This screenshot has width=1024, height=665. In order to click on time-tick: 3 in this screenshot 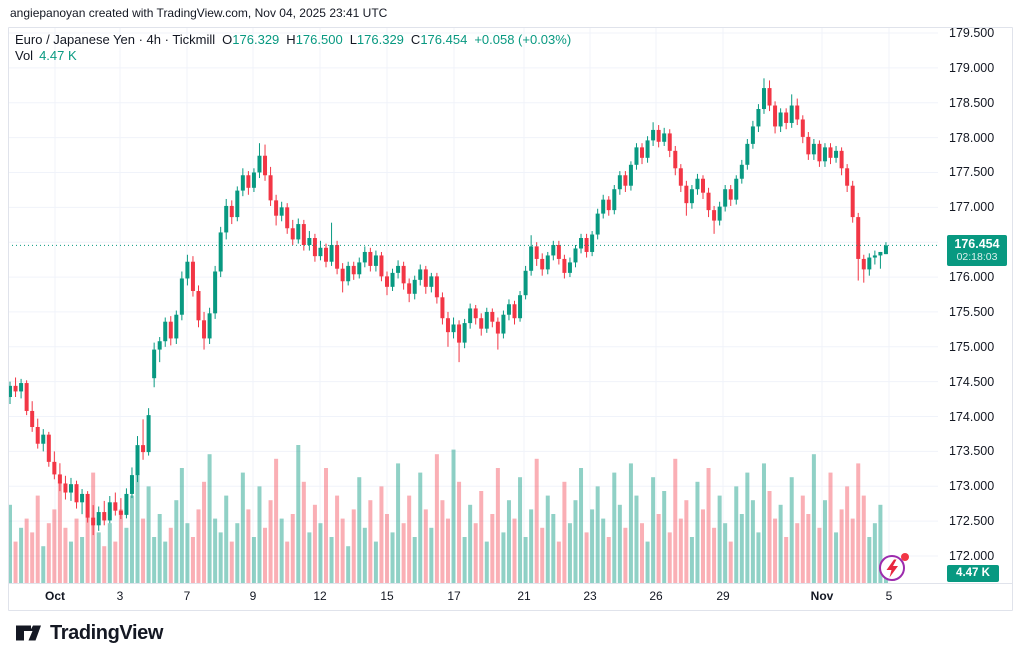, I will do `click(120, 596)`.